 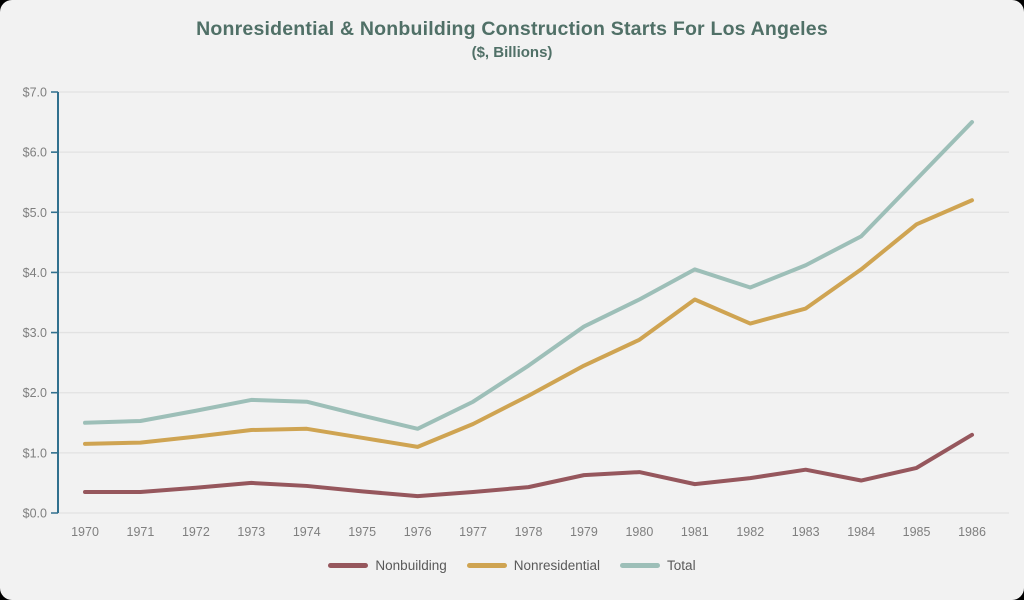 What do you see at coordinates (196, 532) in the screenshot?
I see `x-tick-label: 1972` at bounding box center [196, 532].